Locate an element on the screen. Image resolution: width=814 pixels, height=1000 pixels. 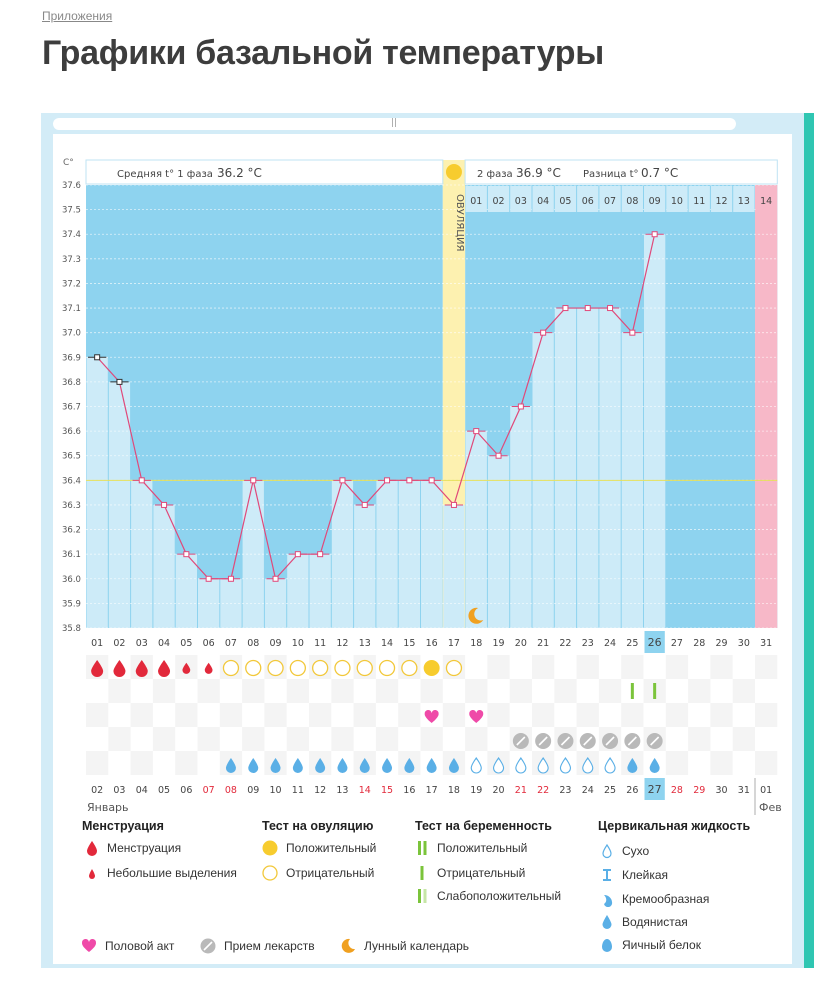
calendar-date-label: 21 is located at coordinates (521, 790).